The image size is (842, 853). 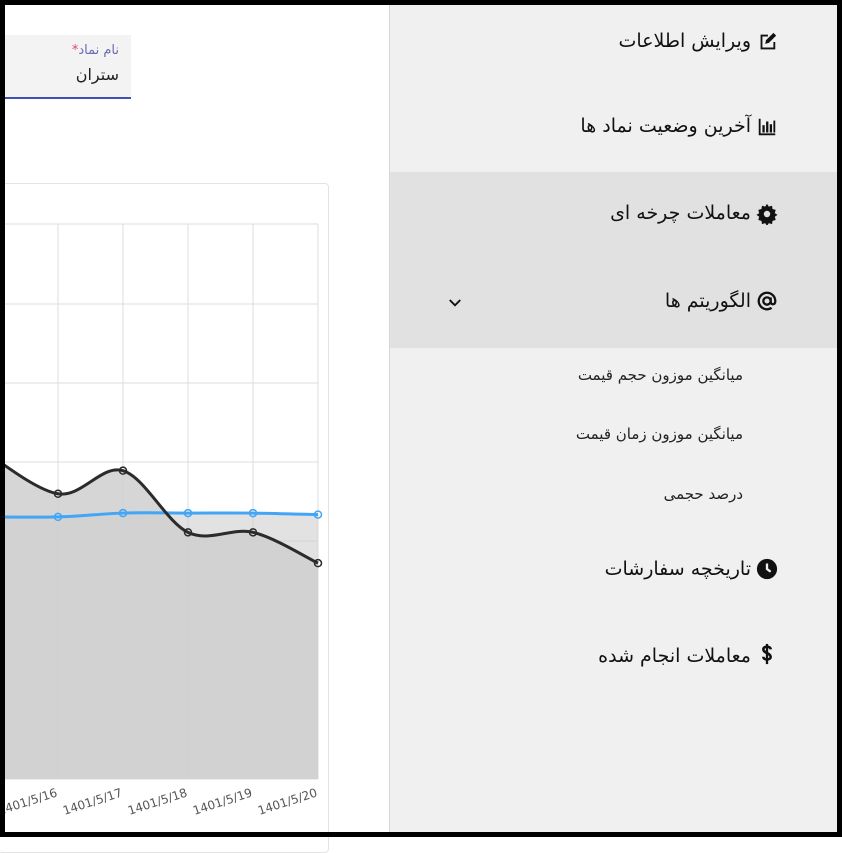 What do you see at coordinates (616, 43) in the screenshot?
I see `sidebar-item-edit-info: ویرایش اطلاعات` at bounding box center [616, 43].